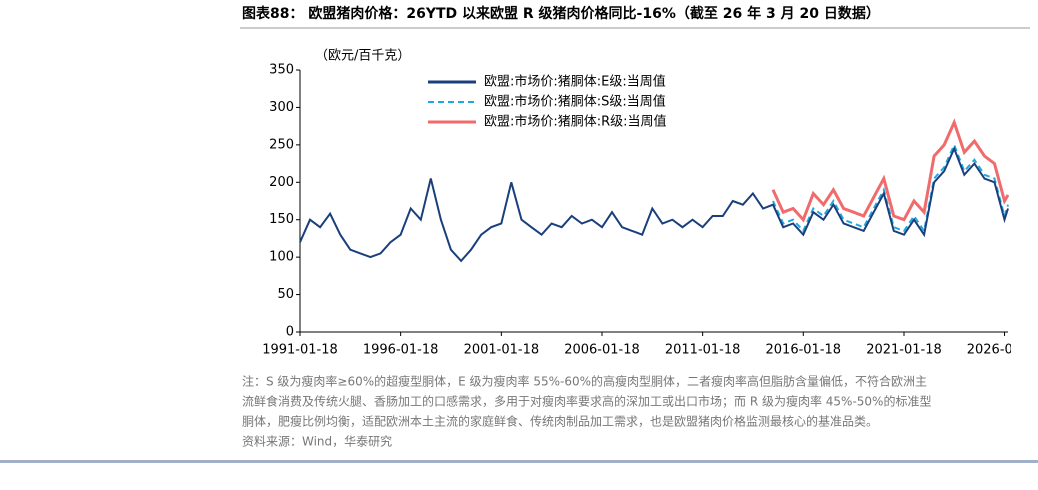 The height and width of the screenshot is (490, 1038). What do you see at coordinates (281, 219) in the screenshot?
I see `y-tick-label: 150` at bounding box center [281, 219].